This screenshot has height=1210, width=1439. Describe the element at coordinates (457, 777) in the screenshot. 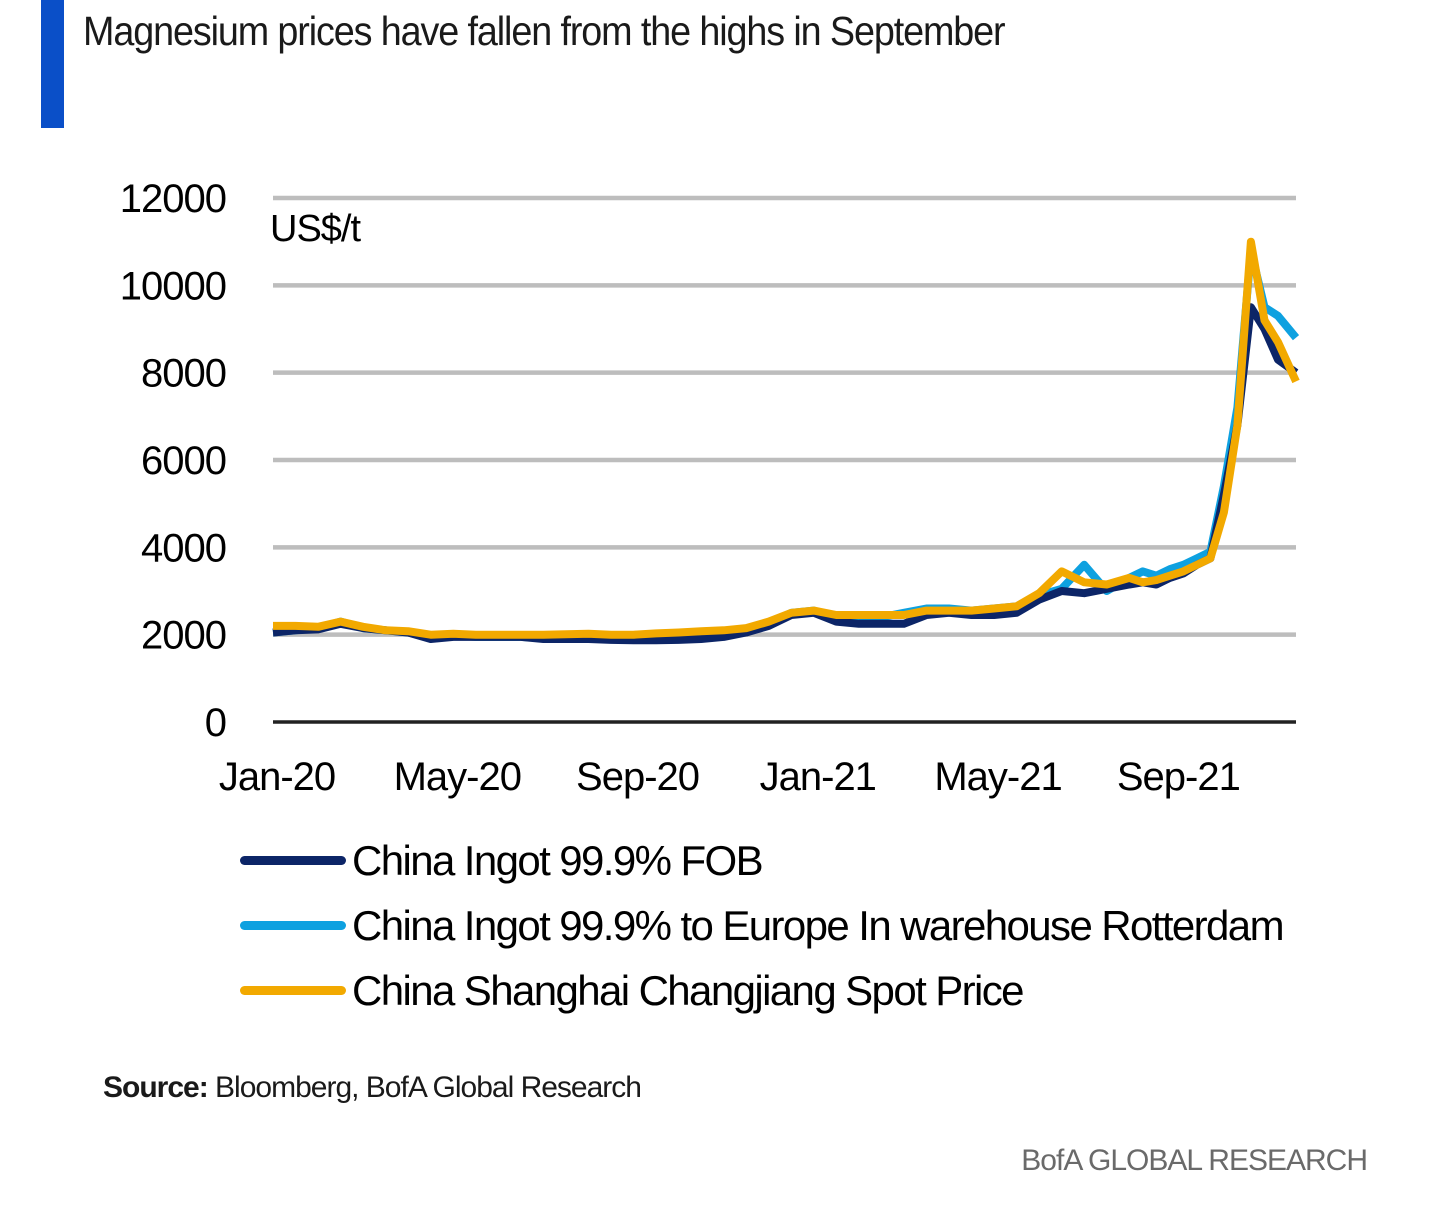

I see `x-tick-label: May-20` at that location.